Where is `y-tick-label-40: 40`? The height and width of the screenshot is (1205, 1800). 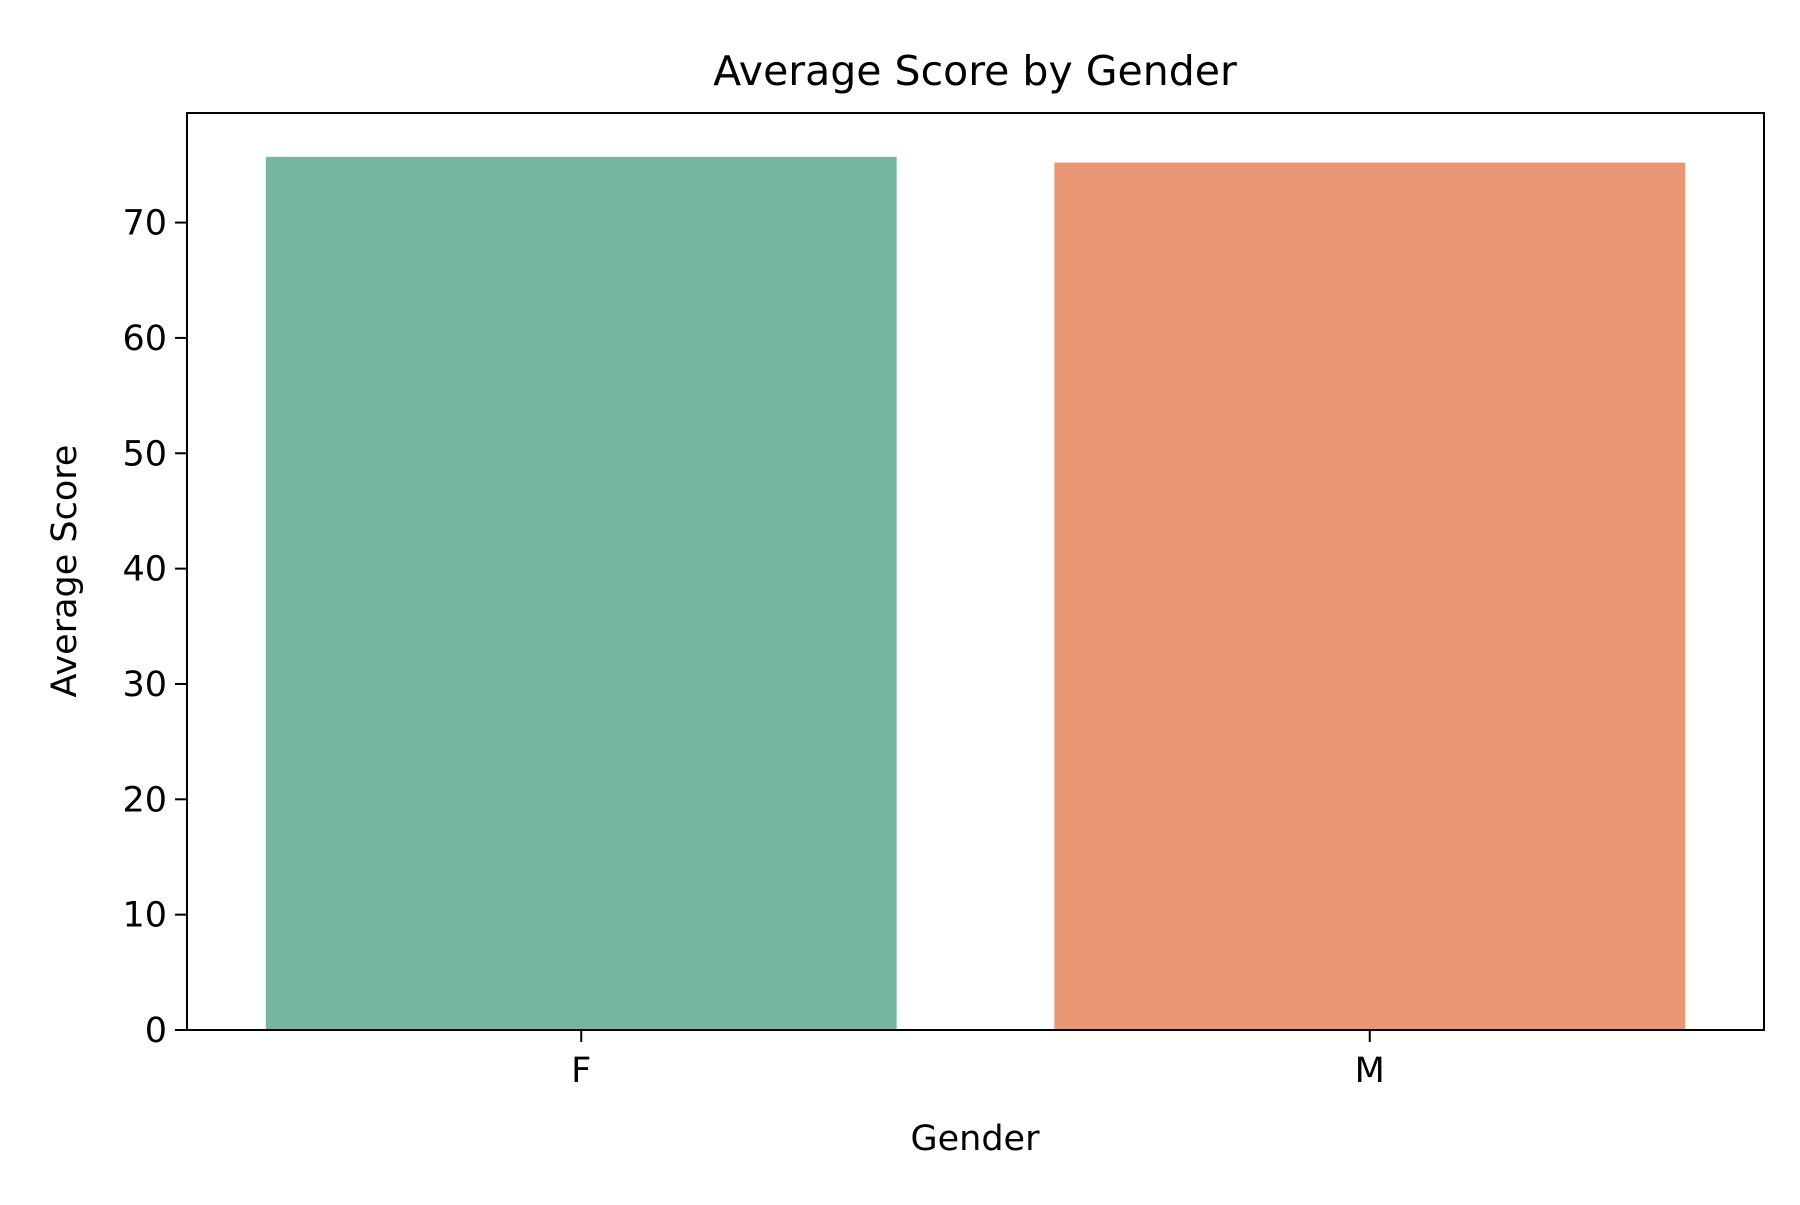 y-tick-label-40: 40 is located at coordinates (144, 570).